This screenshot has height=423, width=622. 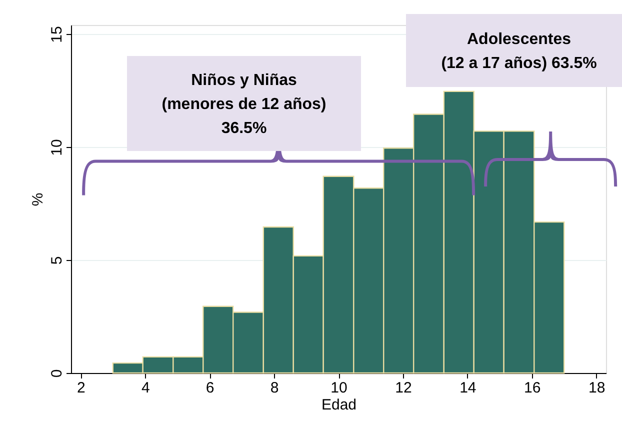 I want to click on x-axis-title: Edad, so click(x=339, y=405).